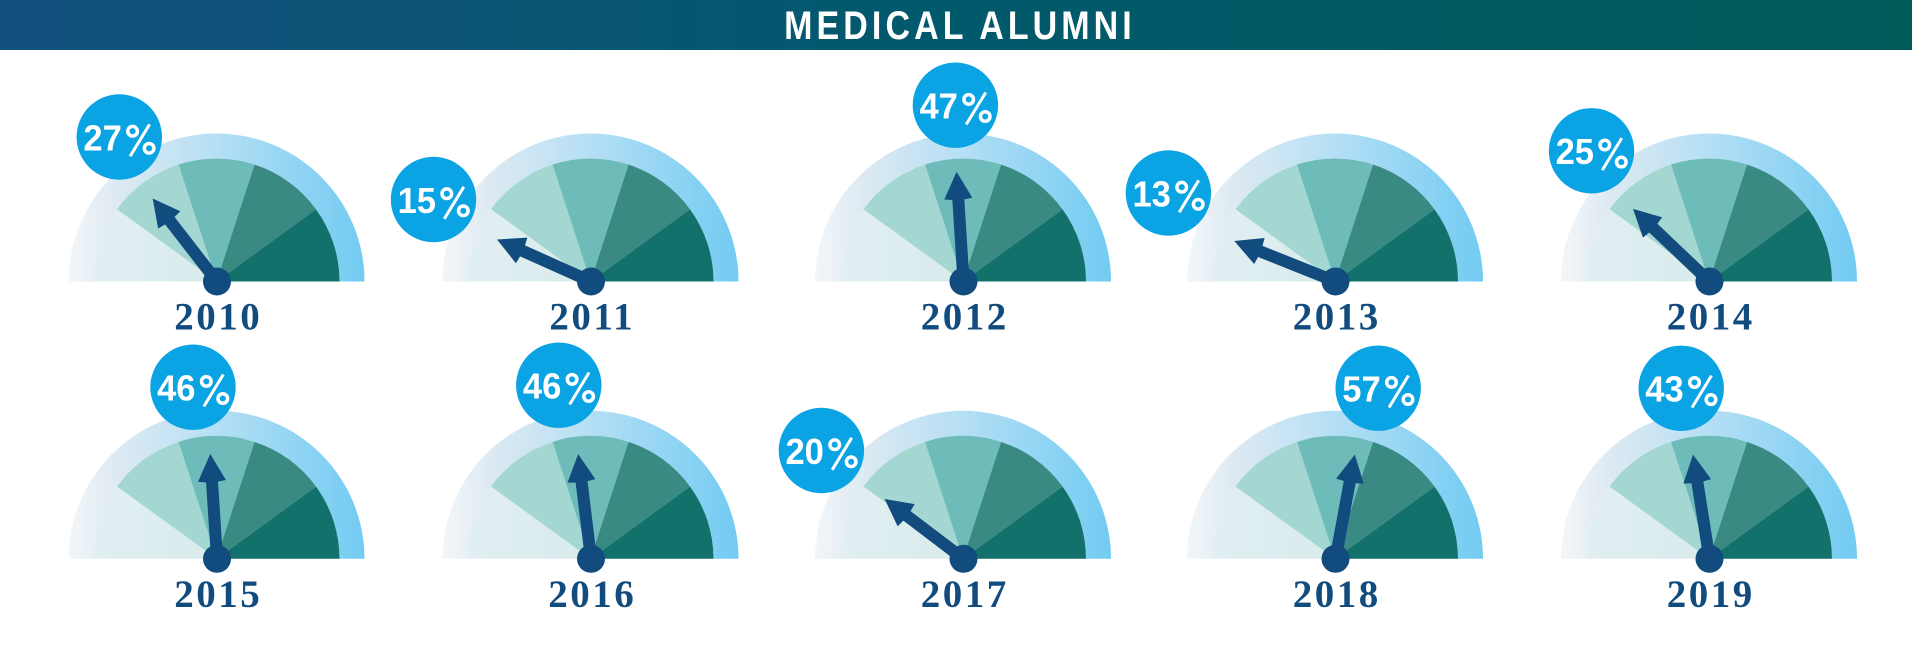 The width and height of the screenshot is (1916, 661). Describe the element at coordinates (960, 24) in the screenshot. I see `svg-text: MEDICAL ALUMNI` at that location.